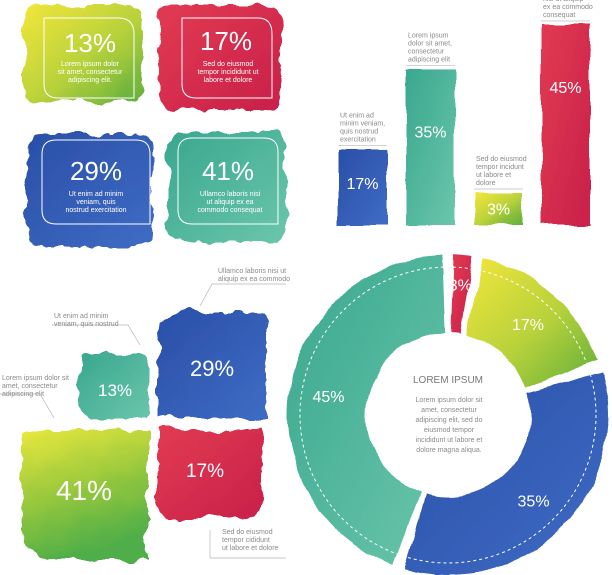 This screenshot has width=612, height=575. Describe the element at coordinates (449, 410) in the screenshot. I see `donut-center-line-2: amet, consectetur` at that location.